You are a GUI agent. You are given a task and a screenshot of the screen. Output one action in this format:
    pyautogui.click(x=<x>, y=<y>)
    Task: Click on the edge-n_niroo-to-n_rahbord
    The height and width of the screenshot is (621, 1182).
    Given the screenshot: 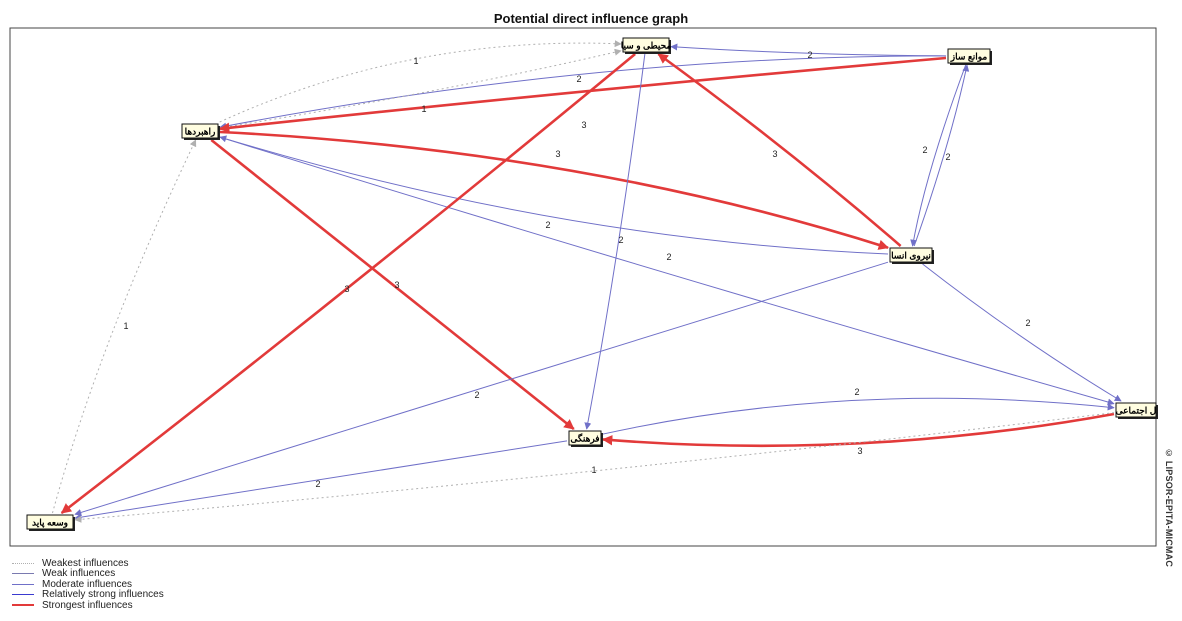 What is the action you would take?
    pyautogui.click(x=554, y=195)
    